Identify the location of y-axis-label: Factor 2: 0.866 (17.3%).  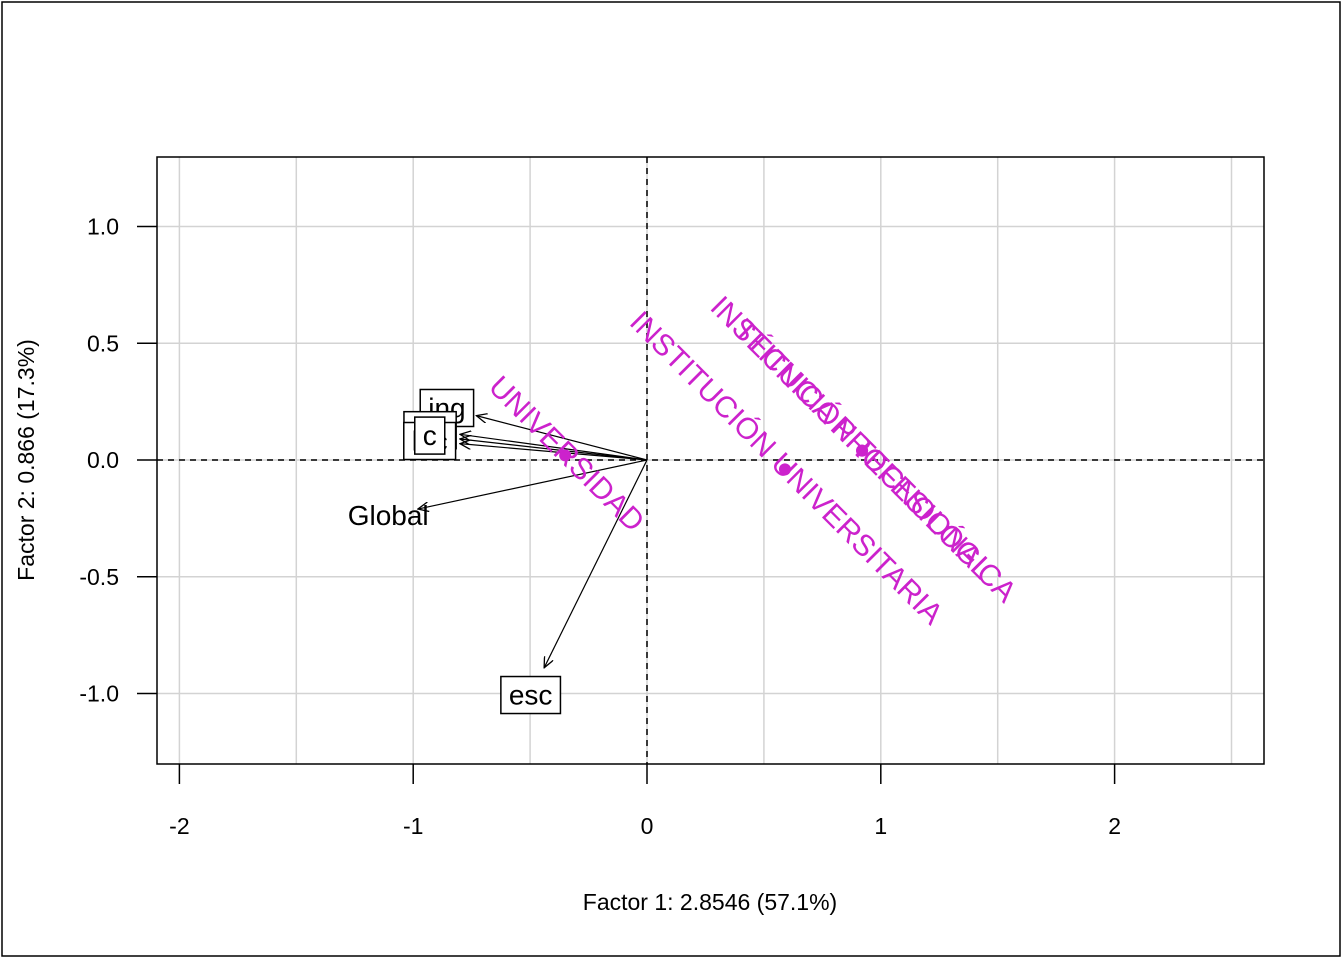
(26, 460).